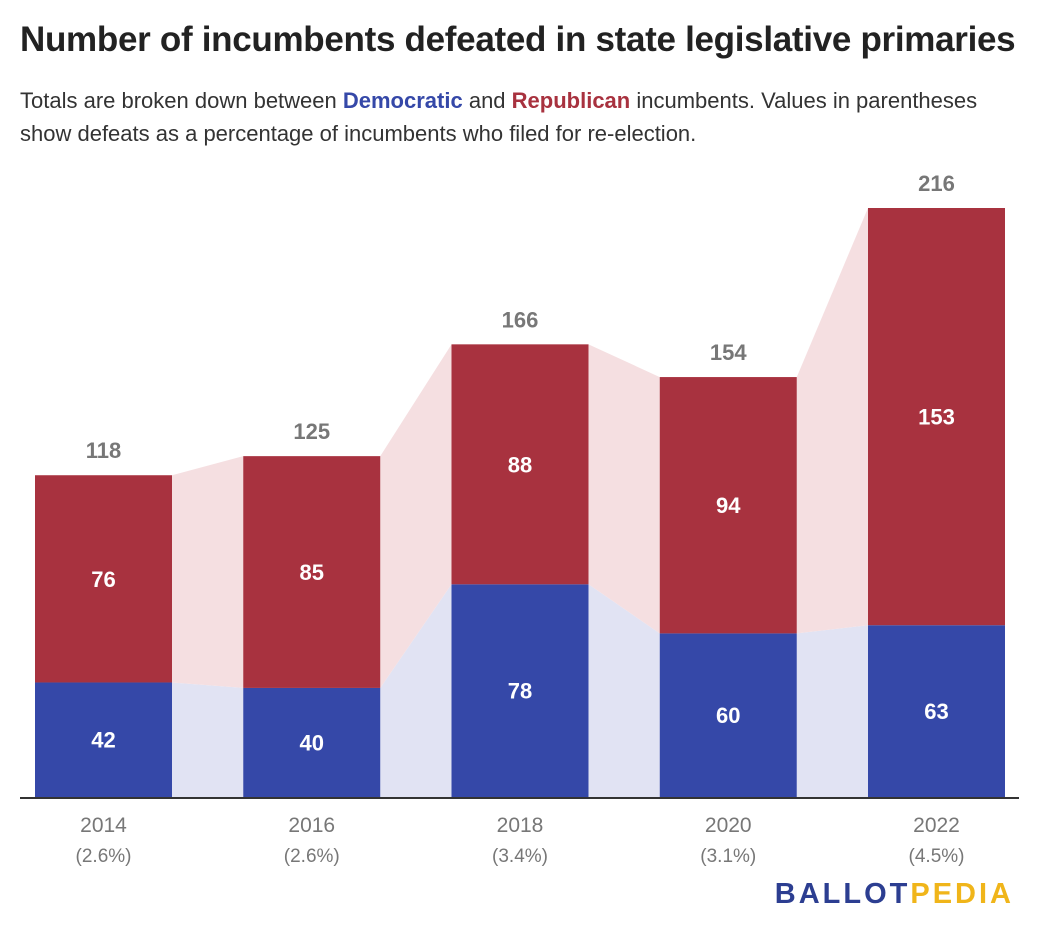  I want to click on republican-value-label: 94, so click(728, 505).